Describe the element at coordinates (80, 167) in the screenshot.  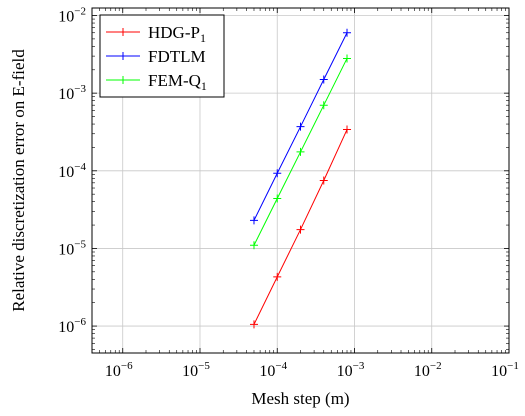
I see `y-tick-exponent: −4` at that location.